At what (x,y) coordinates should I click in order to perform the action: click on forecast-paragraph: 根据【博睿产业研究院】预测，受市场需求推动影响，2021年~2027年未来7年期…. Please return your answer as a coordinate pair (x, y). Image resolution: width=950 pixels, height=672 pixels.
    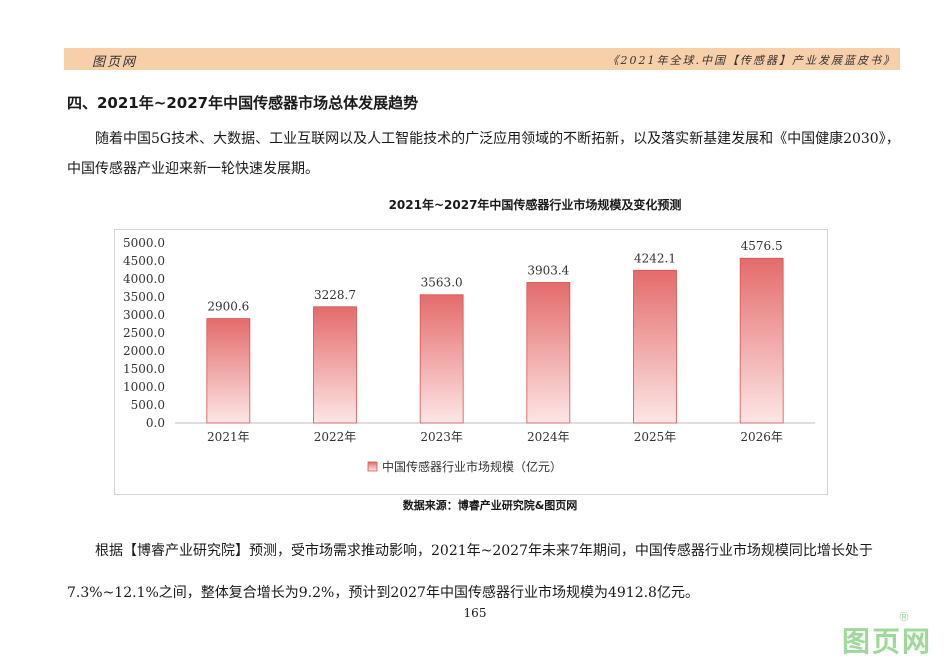
    Looking at the image, I should click on (470, 572).